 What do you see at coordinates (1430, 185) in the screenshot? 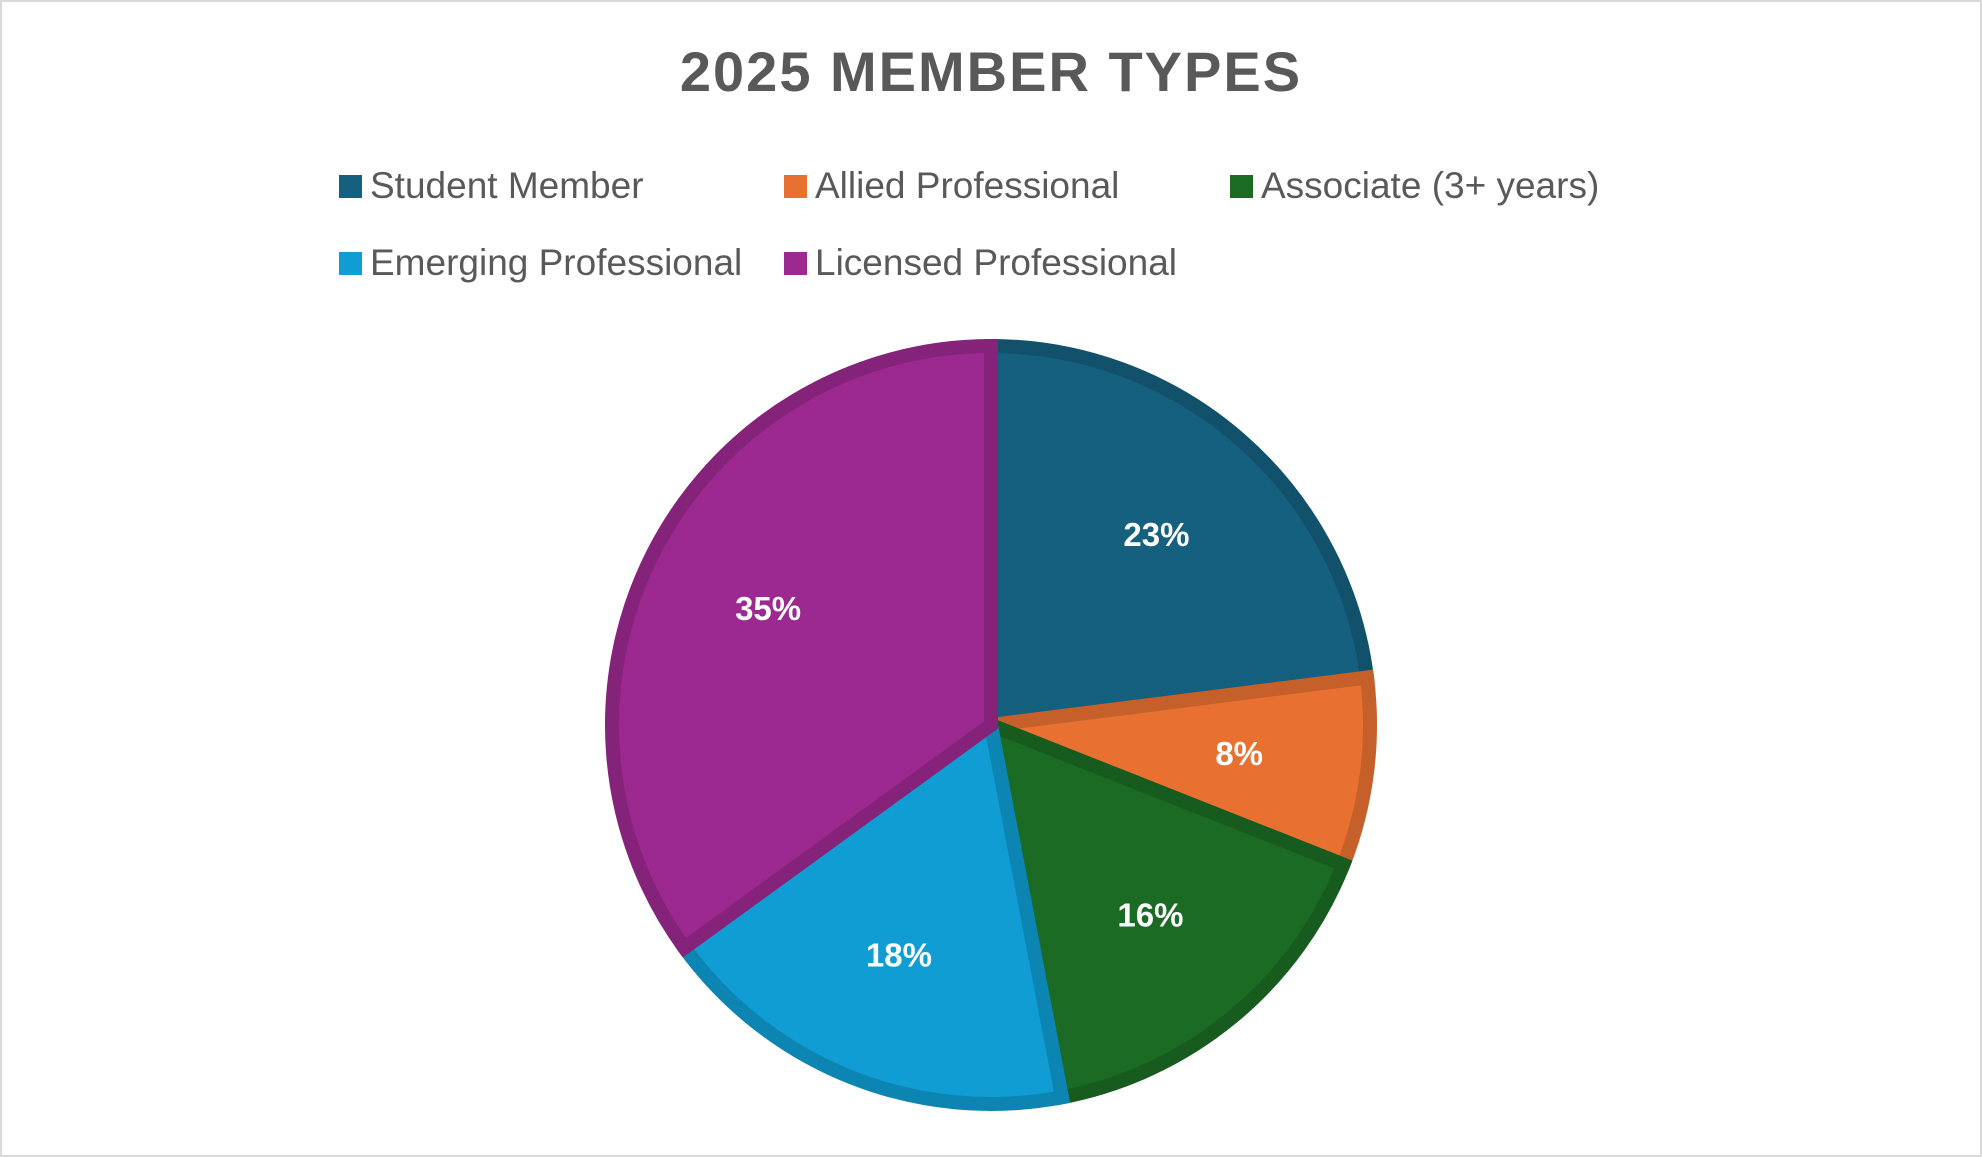
I see `legend-label: Associate (3+ years)` at bounding box center [1430, 185].